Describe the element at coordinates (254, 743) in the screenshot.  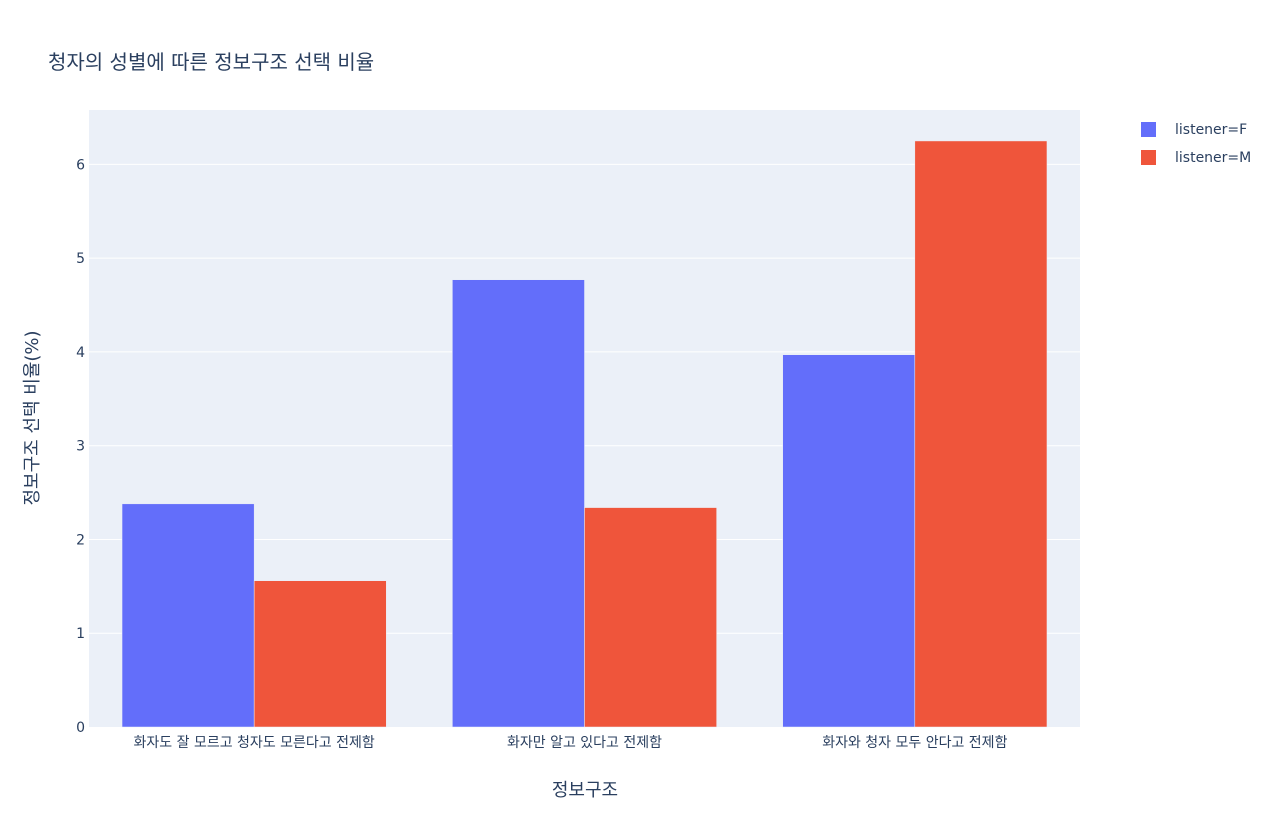
I see `x-tick-label: 화자도 잘 모르고 청자도 모른다고 전제함` at that location.